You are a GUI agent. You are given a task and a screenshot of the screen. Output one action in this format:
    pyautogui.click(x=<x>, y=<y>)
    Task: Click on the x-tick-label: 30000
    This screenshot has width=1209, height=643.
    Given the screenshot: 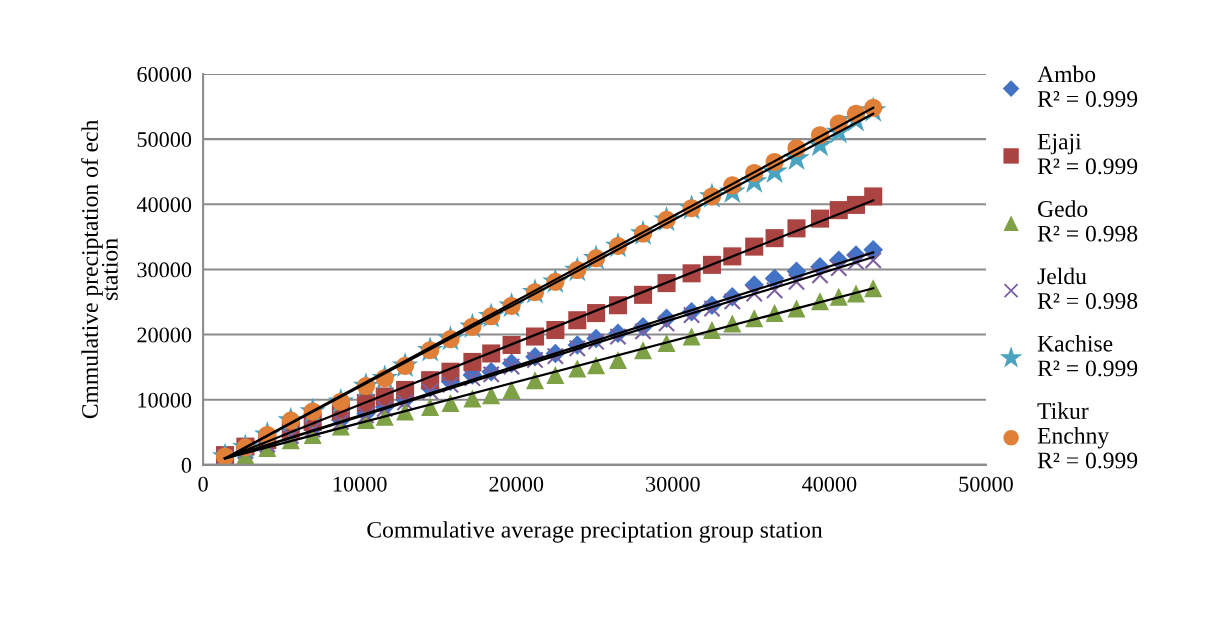 What is the action you would take?
    pyautogui.click(x=673, y=484)
    